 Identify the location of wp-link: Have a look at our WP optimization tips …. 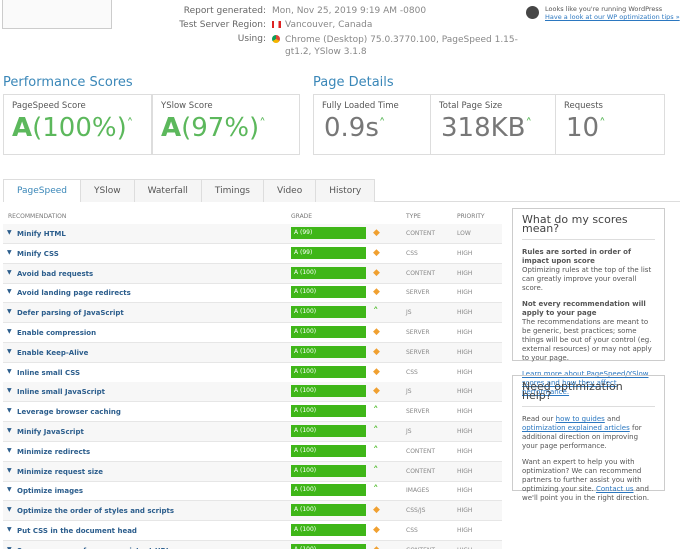
(612, 17).